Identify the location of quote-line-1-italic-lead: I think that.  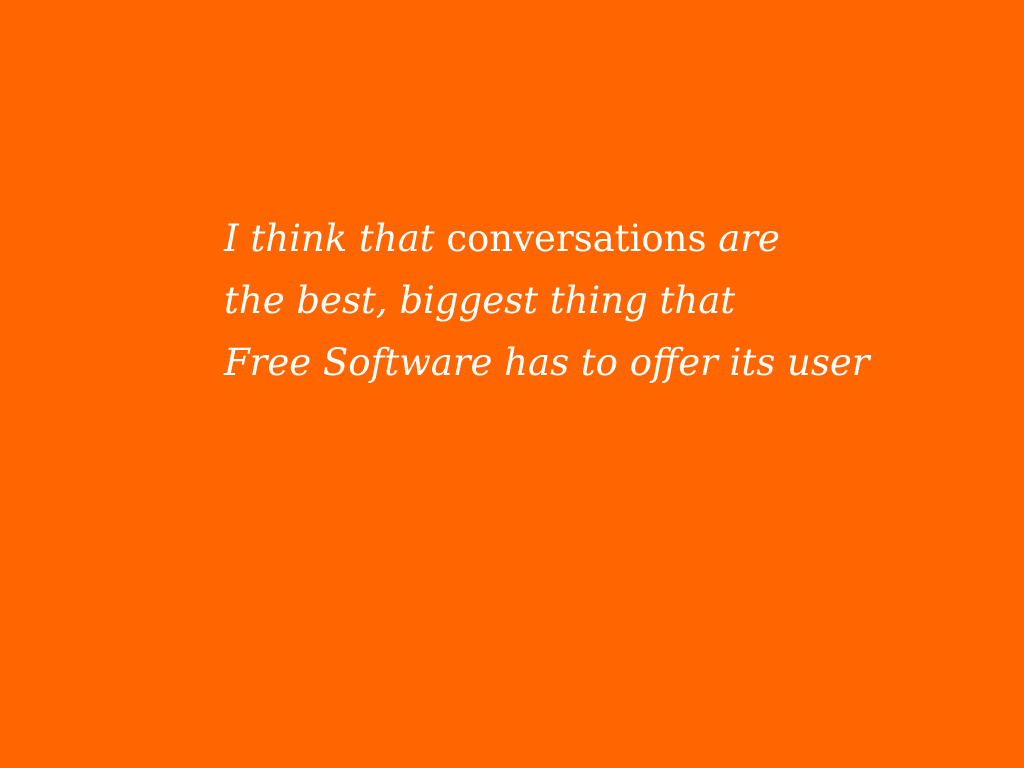
(329, 238).